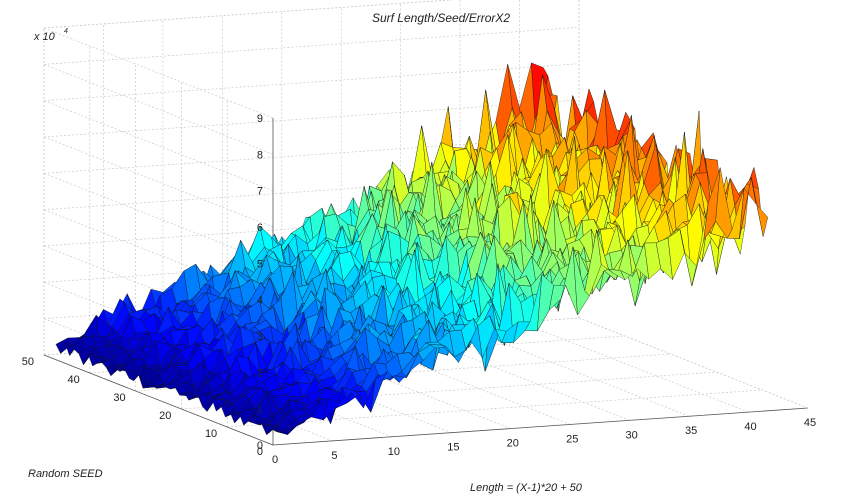 The width and height of the screenshot is (844, 500). I want to click on x-tick-label: 40, so click(750, 427).